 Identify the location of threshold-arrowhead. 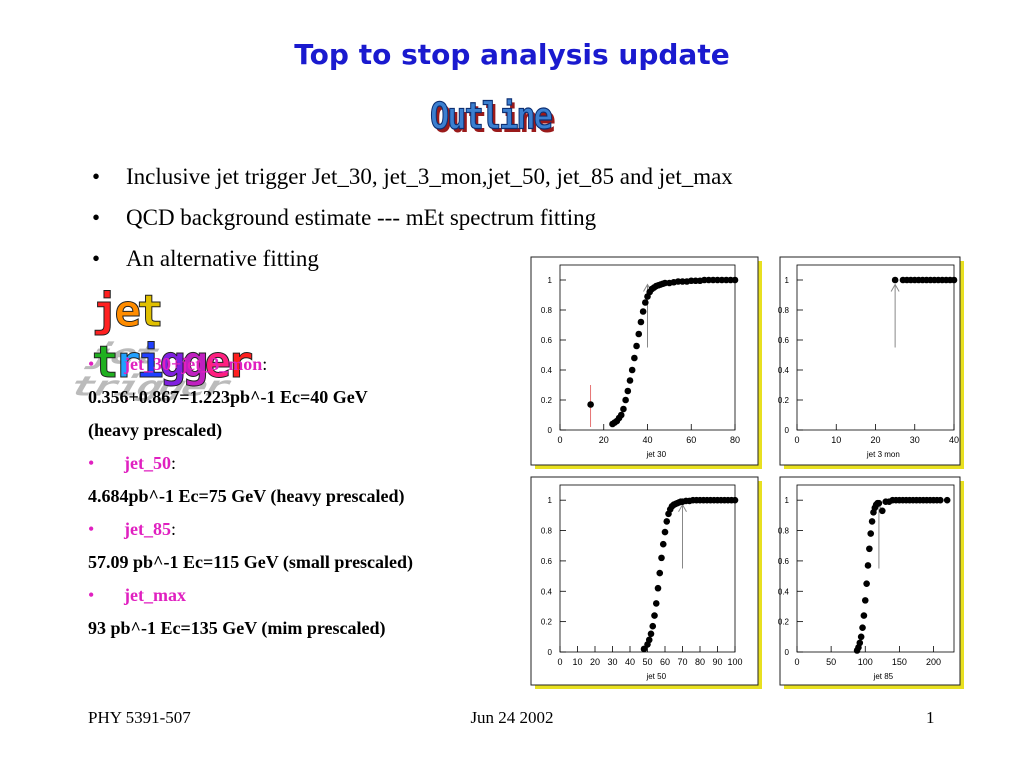
(895, 287).